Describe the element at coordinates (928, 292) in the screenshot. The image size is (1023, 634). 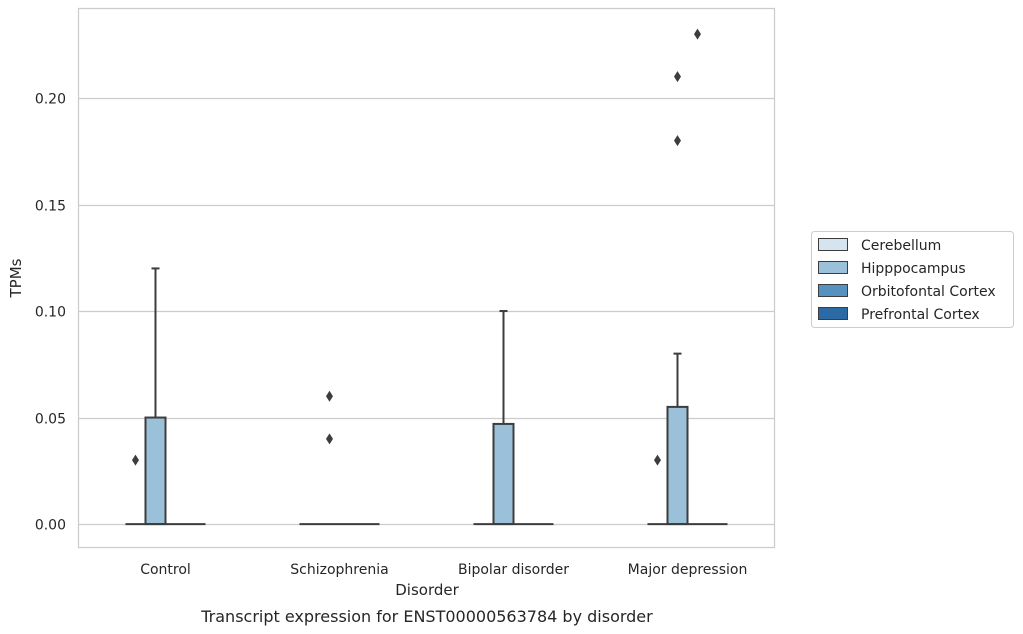
I see `legend-label: Orbitofontal Cortex` at that location.